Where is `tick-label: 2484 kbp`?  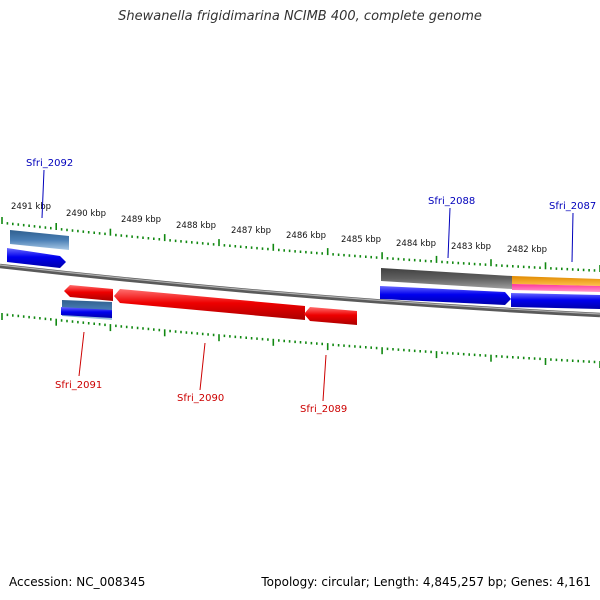
tick-label: 2484 kbp is located at coordinates (416, 244).